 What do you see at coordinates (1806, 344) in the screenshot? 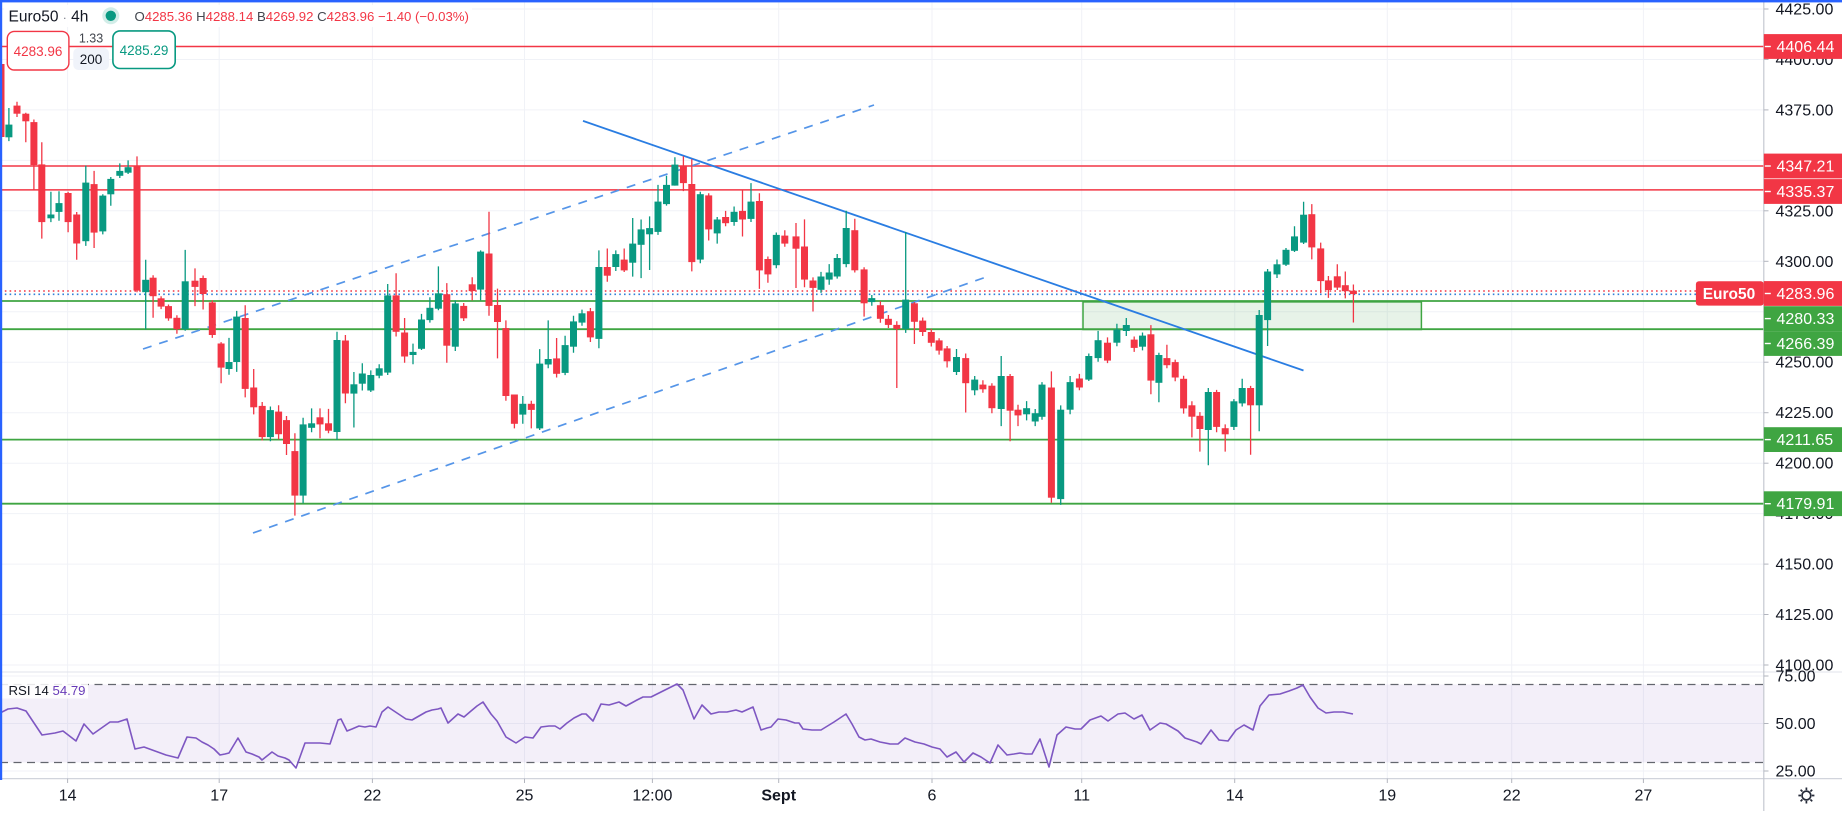
I see `svg-text: 4266.39` at bounding box center [1806, 344].